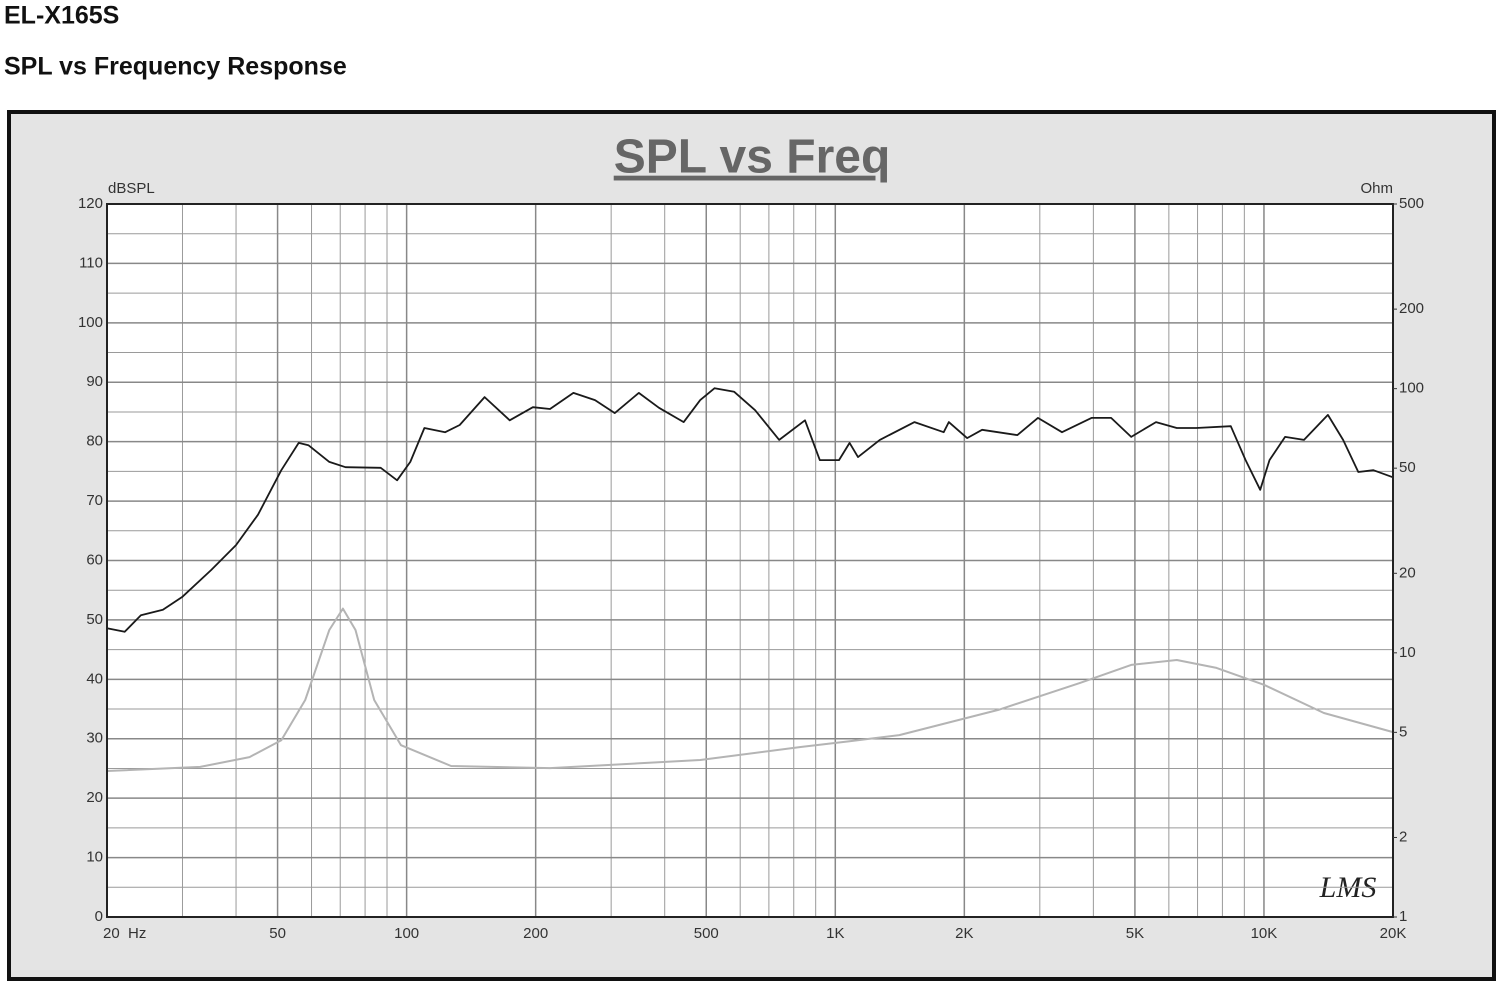 This screenshot has height=991, width=1500. Describe the element at coordinates (1403, 836) in the screenshot. I see `y2-tick-label: 2` at that location.